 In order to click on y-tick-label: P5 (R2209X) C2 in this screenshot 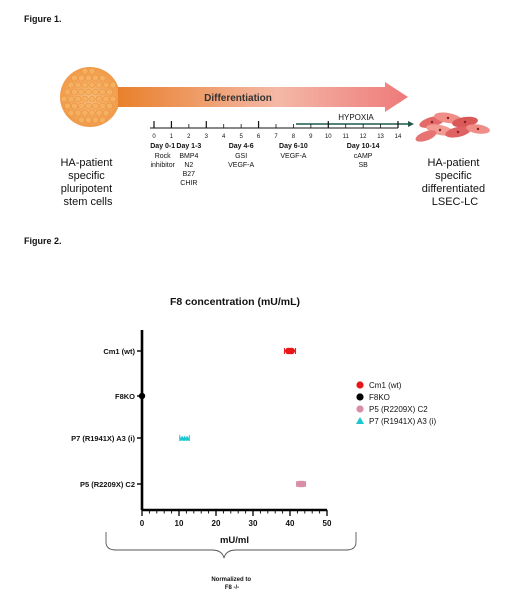, I will do `click(107, 484)`.